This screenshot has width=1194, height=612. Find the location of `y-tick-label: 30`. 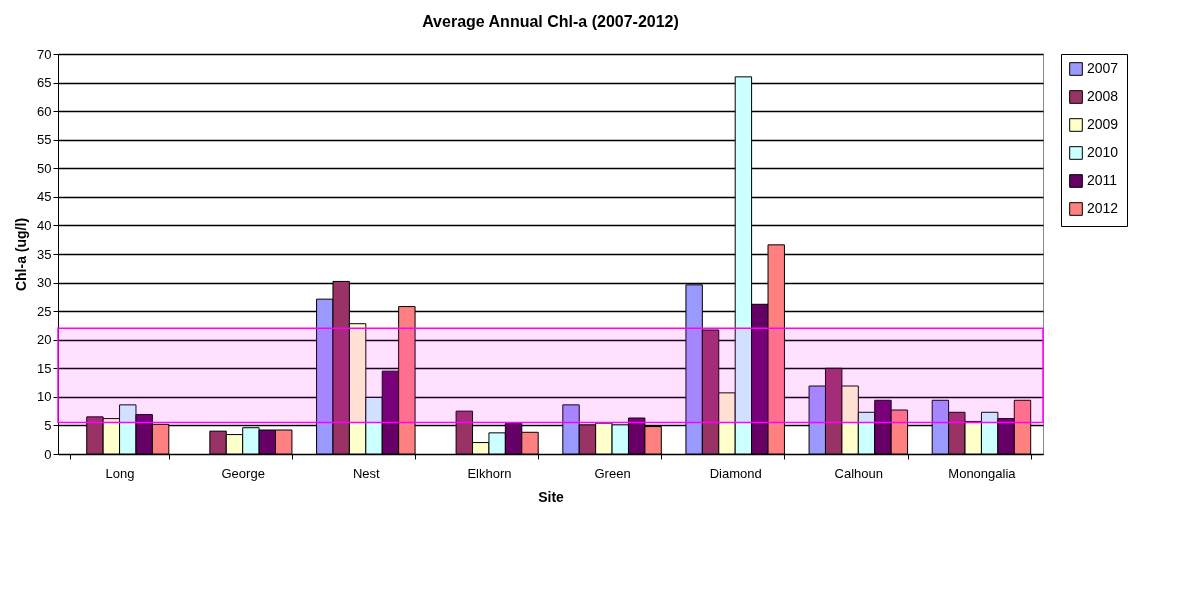

y-tick-label: 30 is located at coordinates (44, 283).